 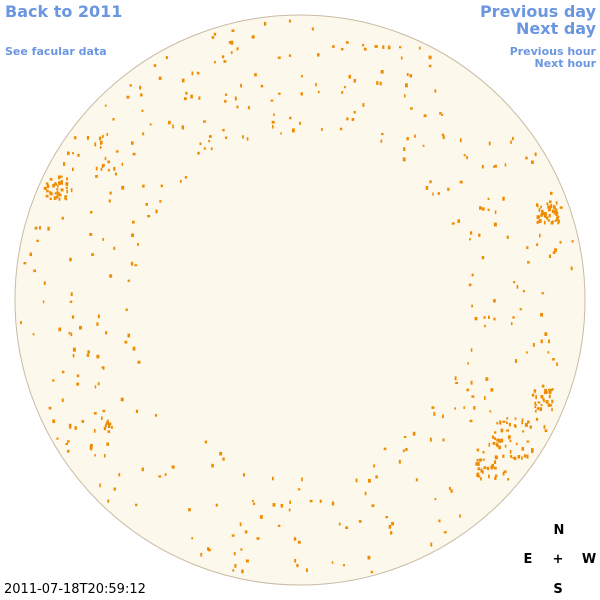 What do you see at coordinates (589, 559) in the screenshot?
I see `compass-west: W` at bounding box center [589, 559].